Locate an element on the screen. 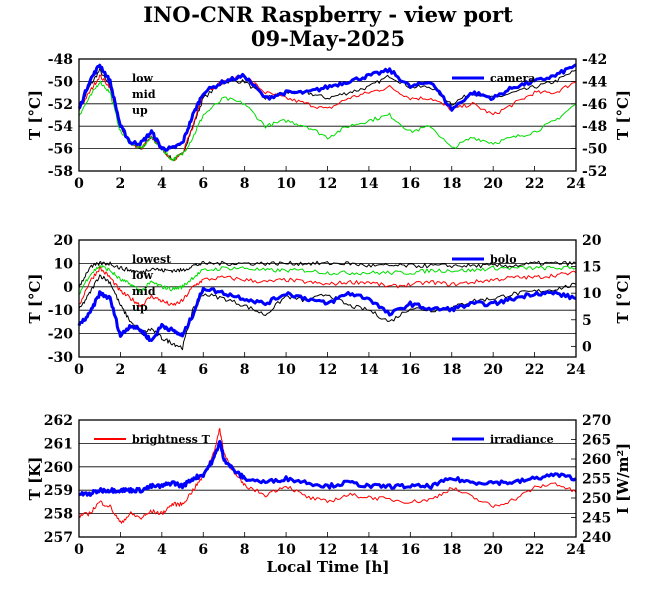 This screenshot has height=600, width=660. y-tick-label: -20 is located at coordinates (61, 335).